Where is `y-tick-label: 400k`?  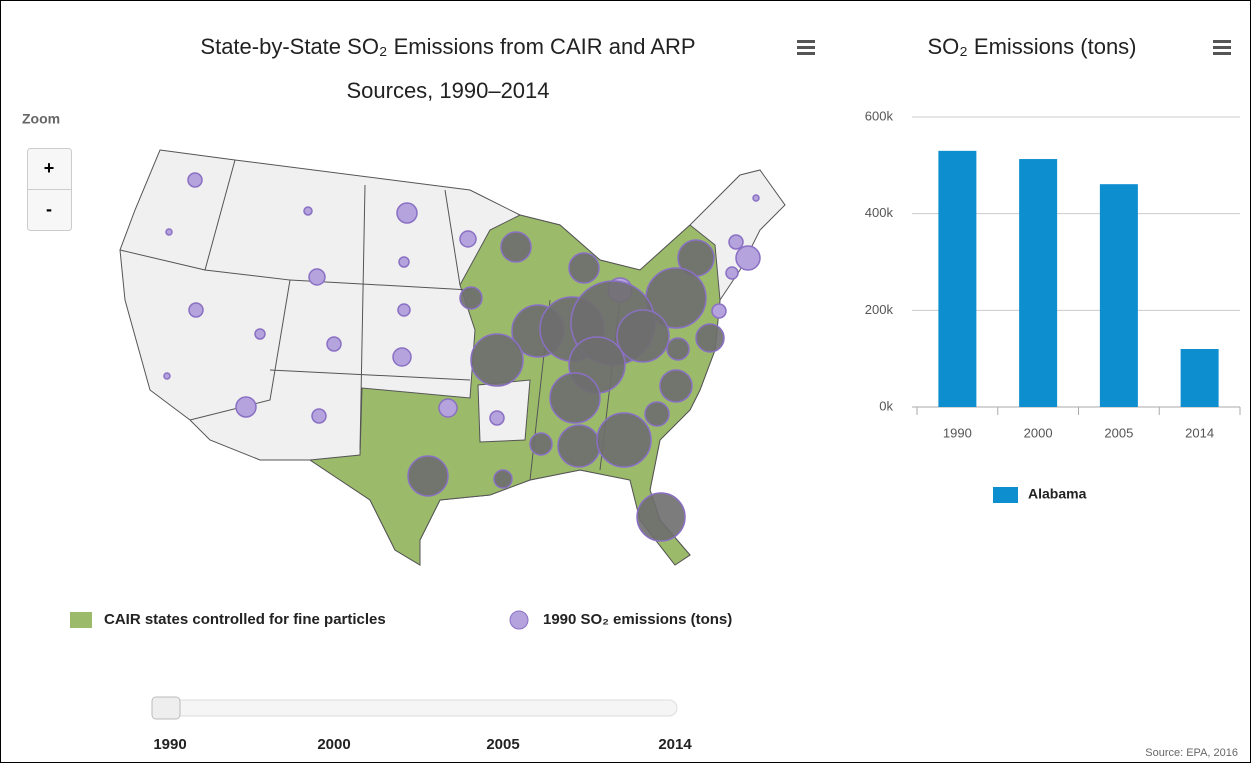 y-tick-label: 400k is located at coordinates (879, 212).